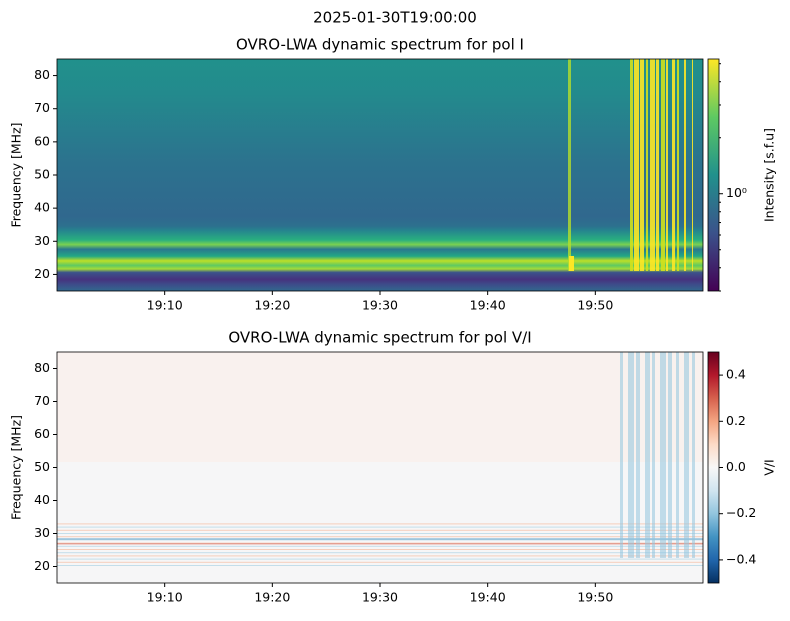 This screenshot has height=621, width=790. I want to click on colorbar-tick-label: 0.4, so click(736, 374).